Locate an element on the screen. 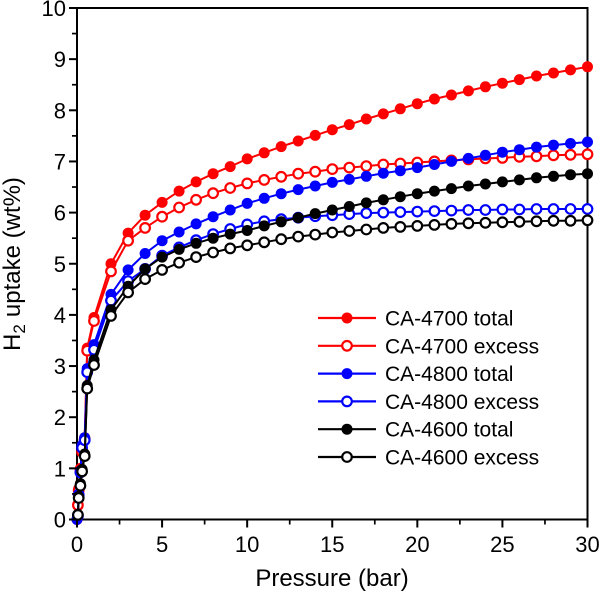 The height and width of the screenshot is (598, 600). legend-label: CA-4600 total is located at coordinates (449, 430).